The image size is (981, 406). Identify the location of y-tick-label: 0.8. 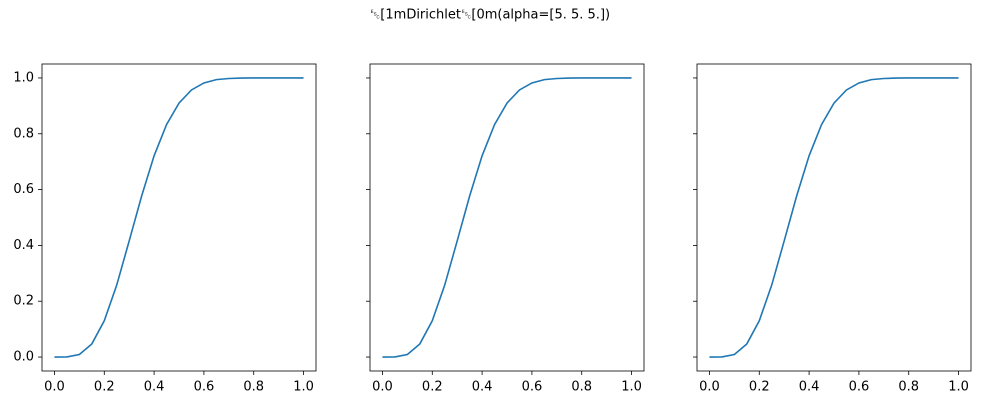
(23, 133).